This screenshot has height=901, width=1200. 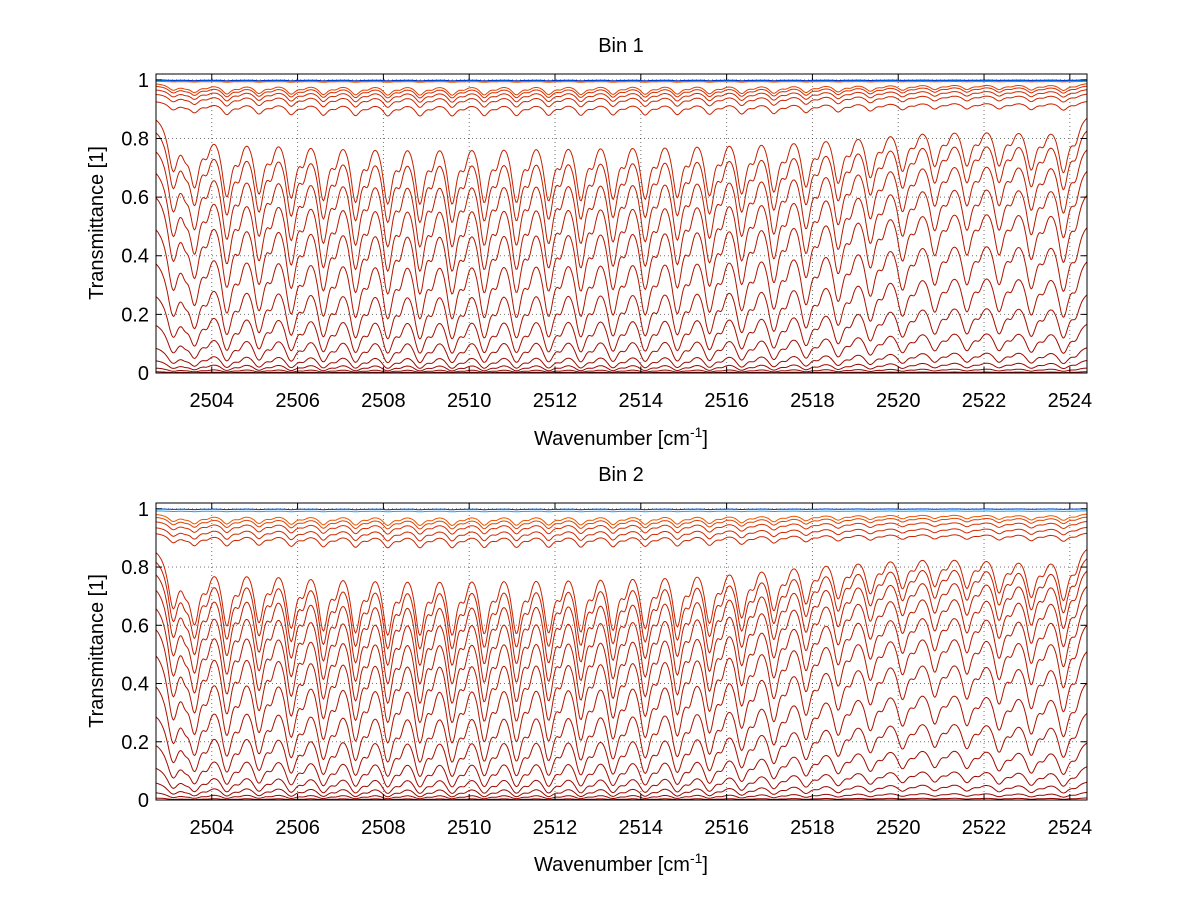 What do you see at coordinates (621, 46) in the screenshot?
I see `chart-title: Bin 1` at bounding box center [621, 46].